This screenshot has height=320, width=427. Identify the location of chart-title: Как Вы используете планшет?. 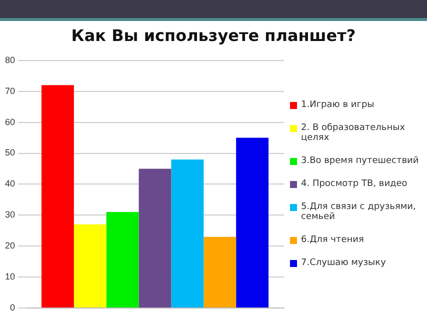
(213, 35).